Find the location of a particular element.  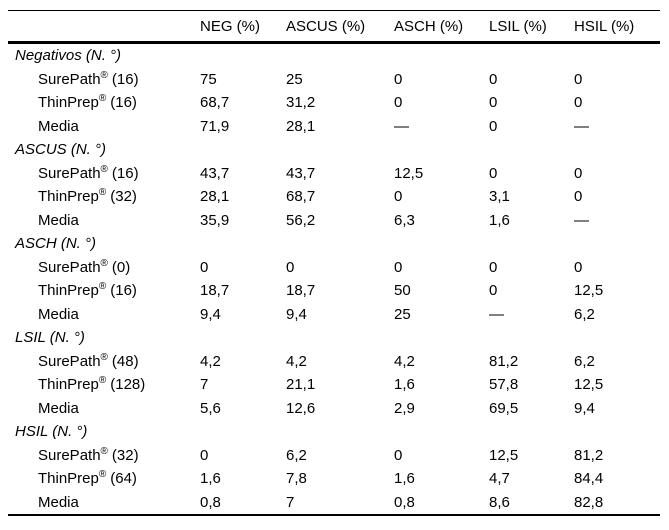

table-row: Media 5,6 12,6 2,9 69,5 9,4 is located at coordinates (334, 409).